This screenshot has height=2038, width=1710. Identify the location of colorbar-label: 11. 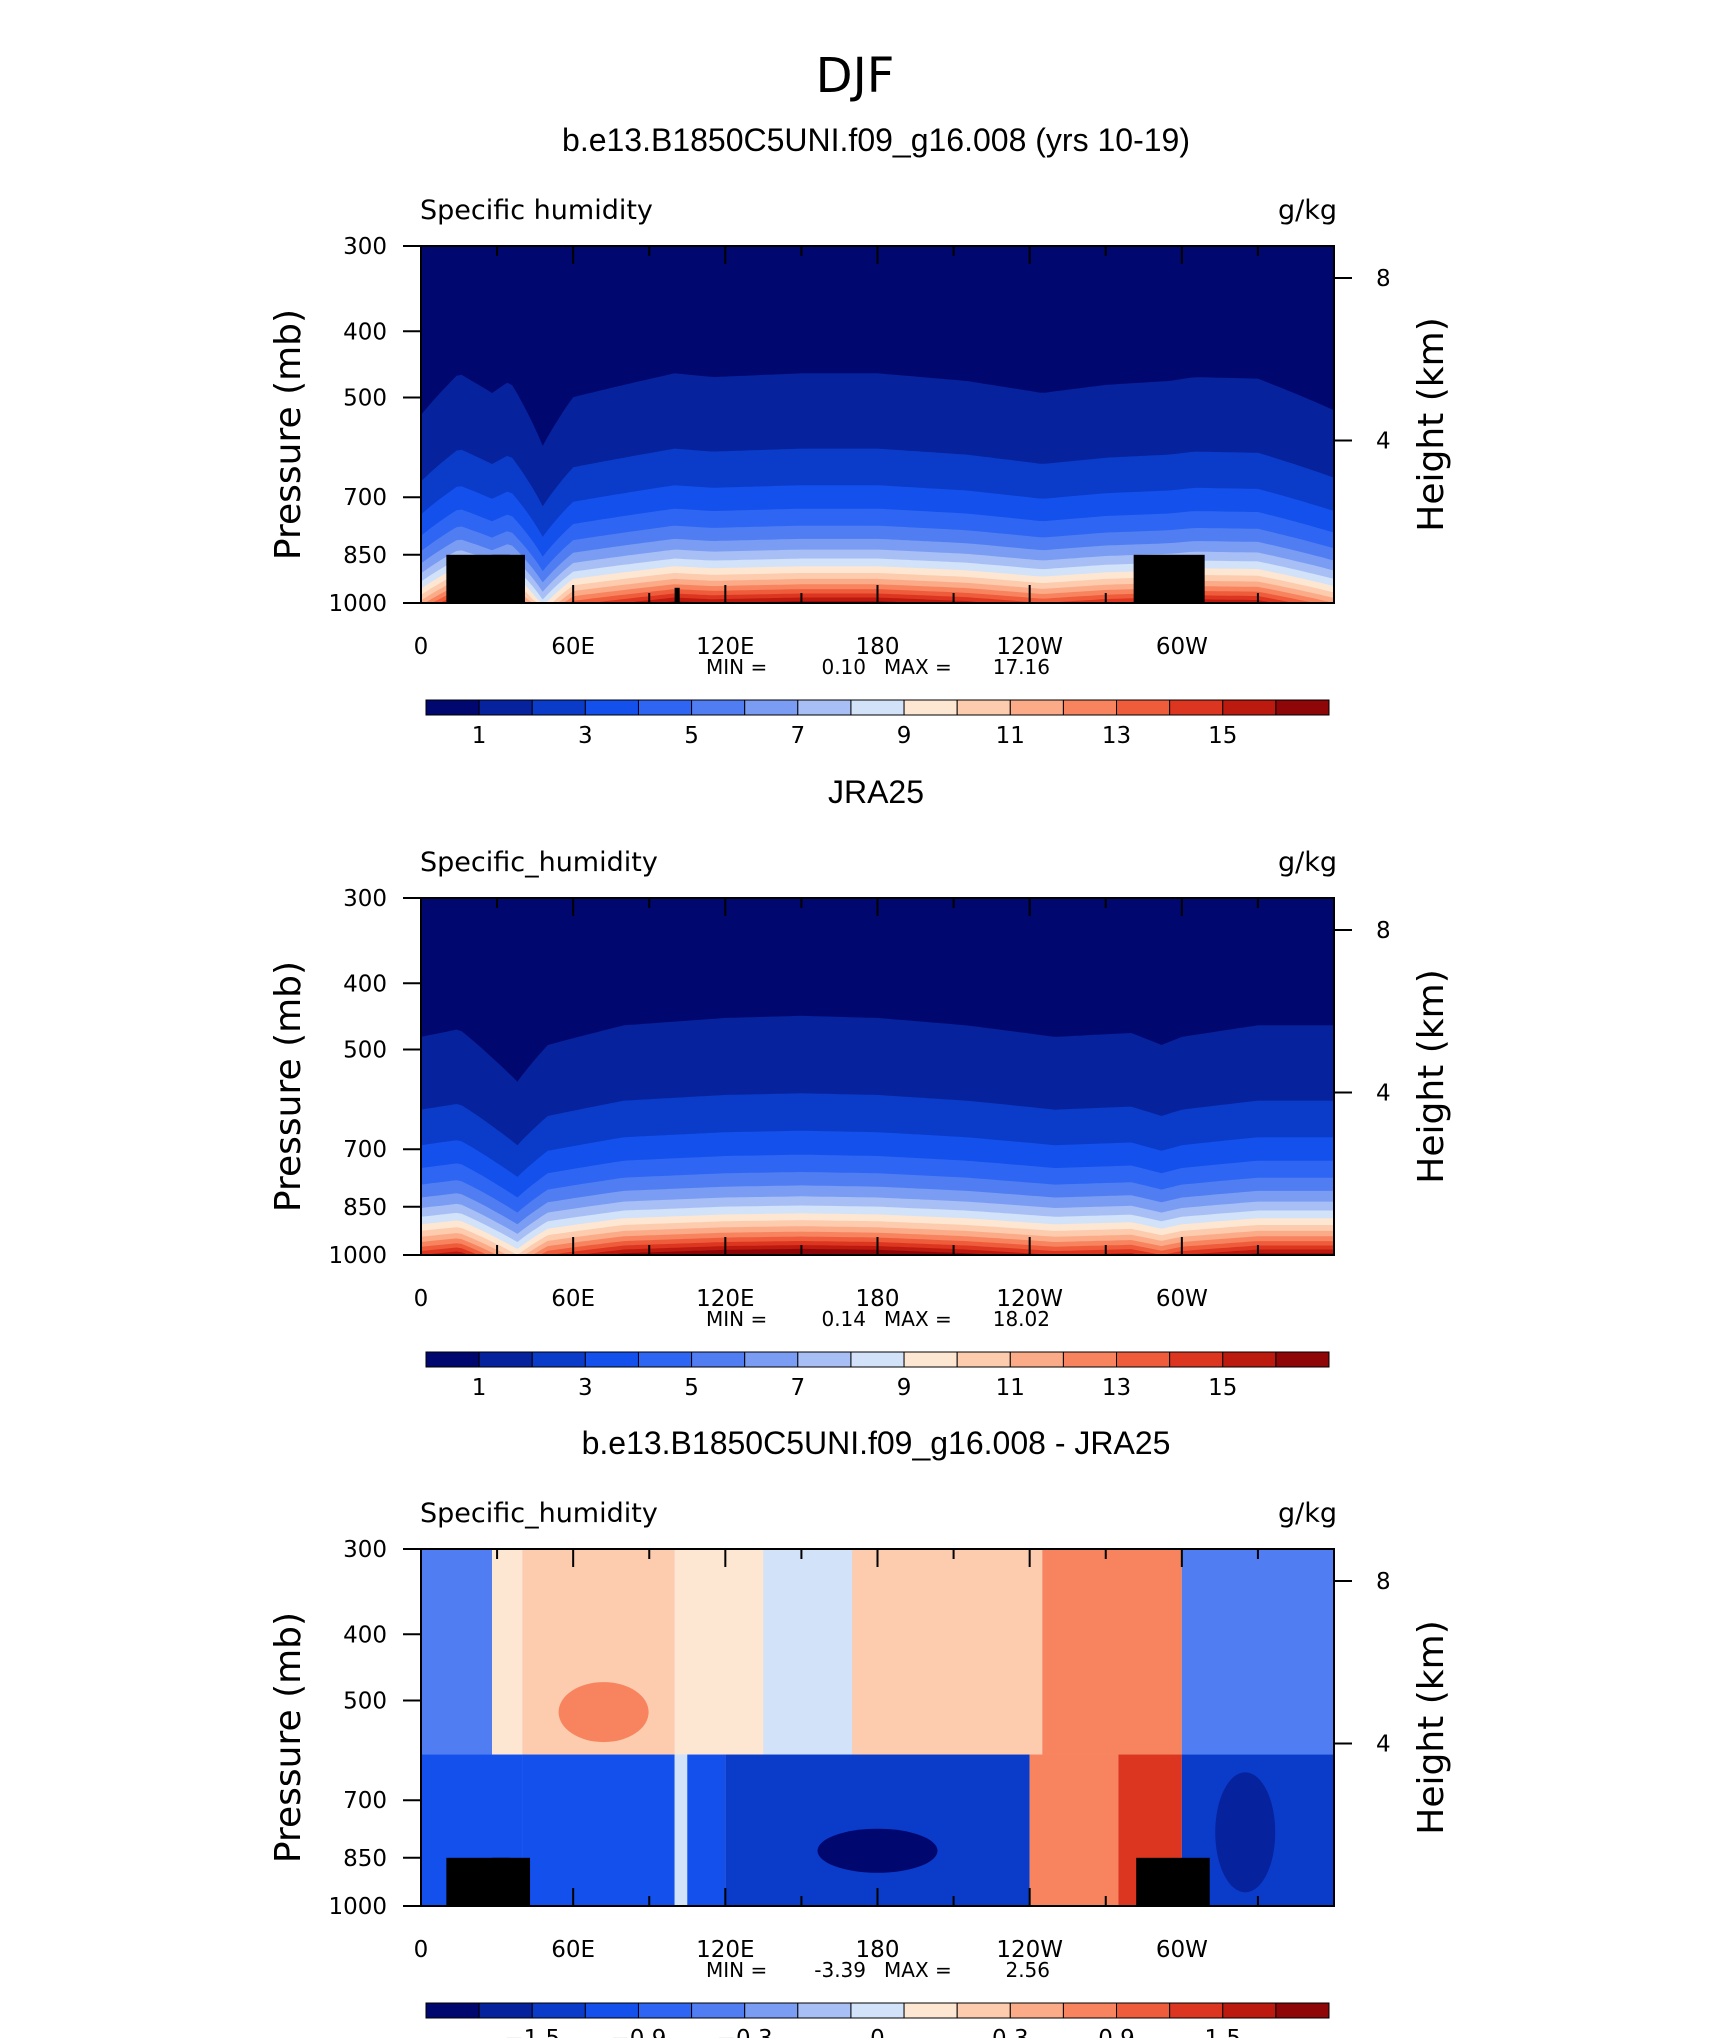
(1010, 736).